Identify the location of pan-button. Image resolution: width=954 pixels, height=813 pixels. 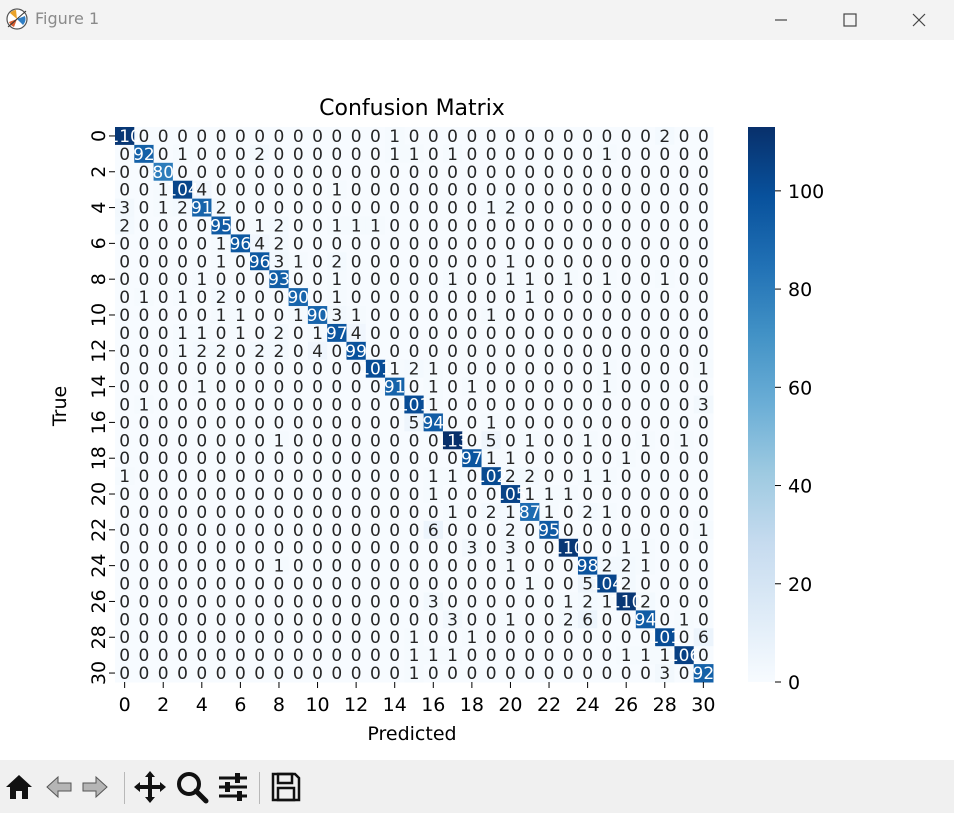
(150, 787).